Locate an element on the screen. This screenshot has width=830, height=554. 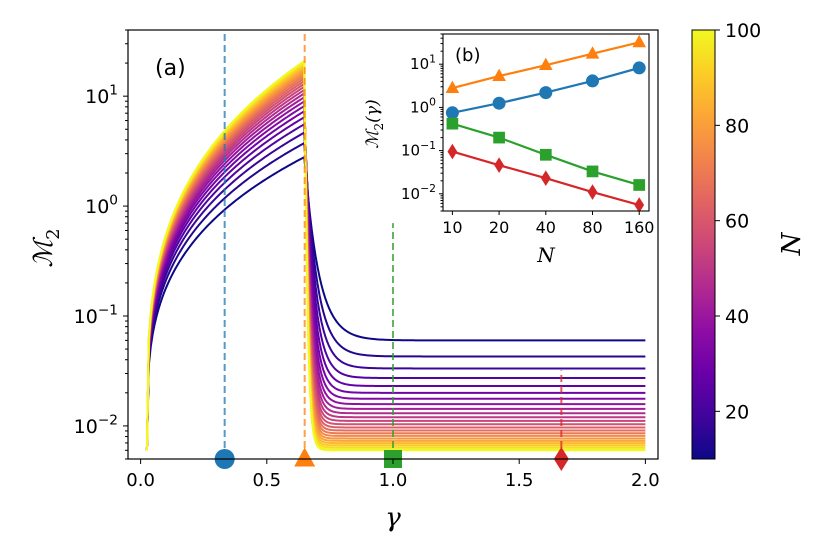
inset-y-tick-label: 10⁰ is located at coordinates (423, 106).